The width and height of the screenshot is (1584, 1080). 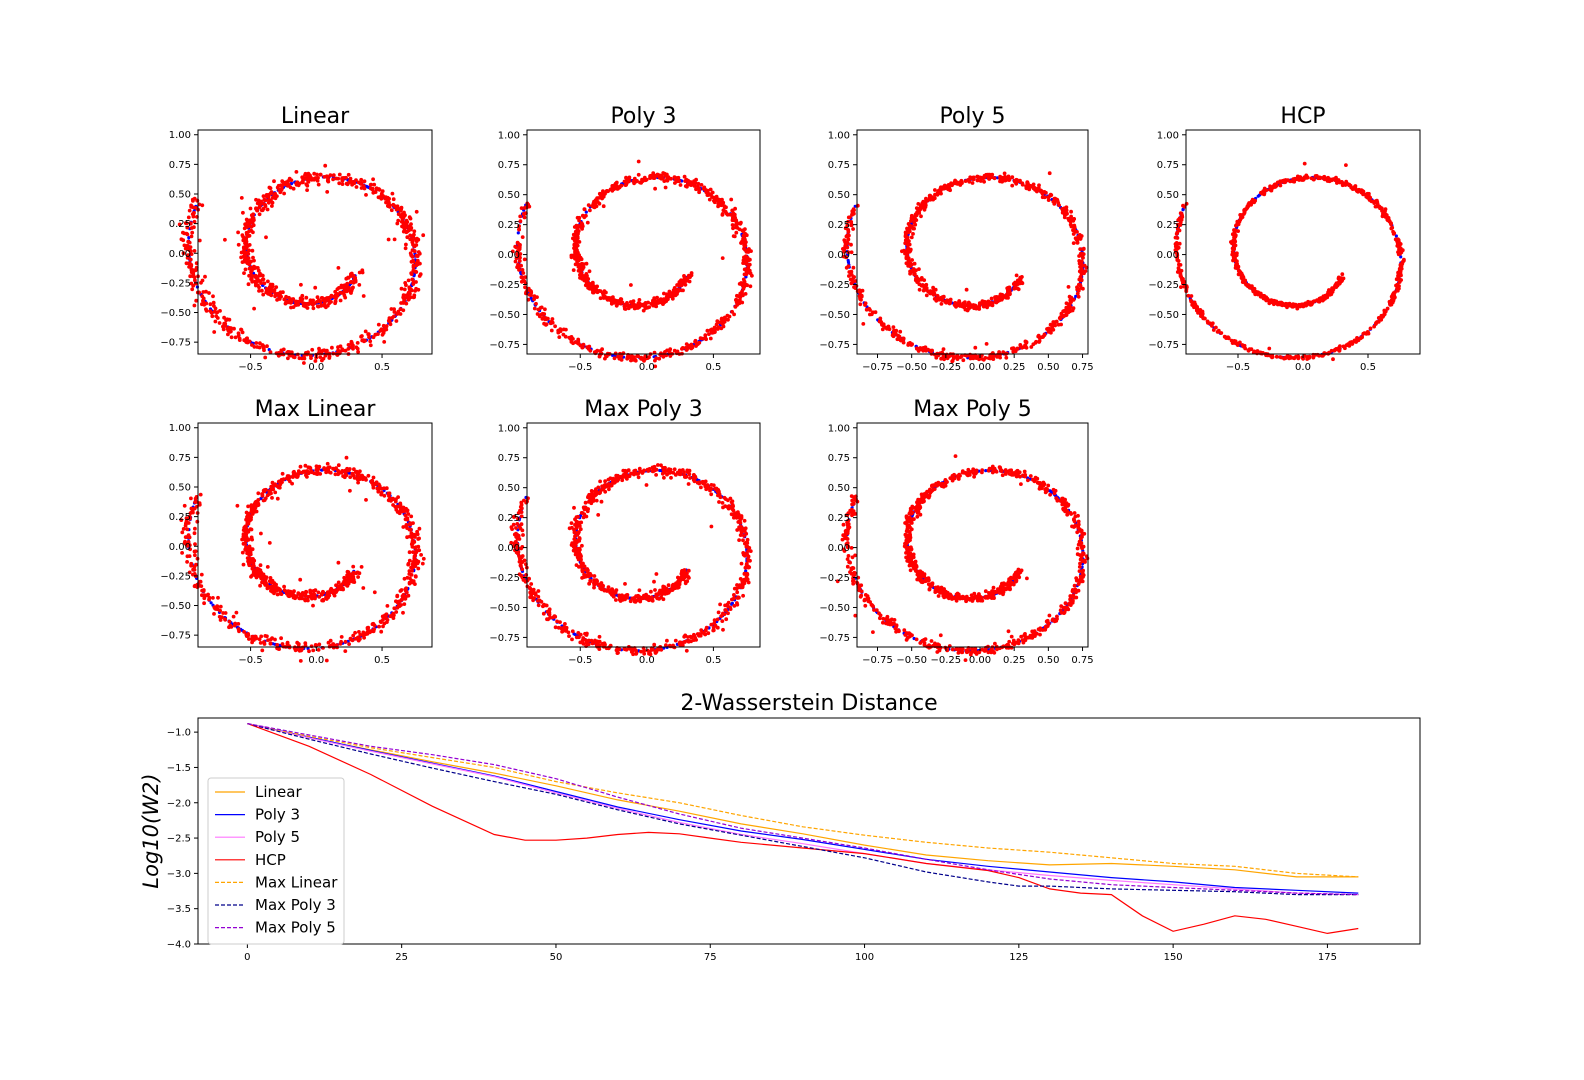 What do you see at coordinates (509, 225) in the screenshot?
I see `y-tick-label: 0.25` at bounding box center [509, 225].